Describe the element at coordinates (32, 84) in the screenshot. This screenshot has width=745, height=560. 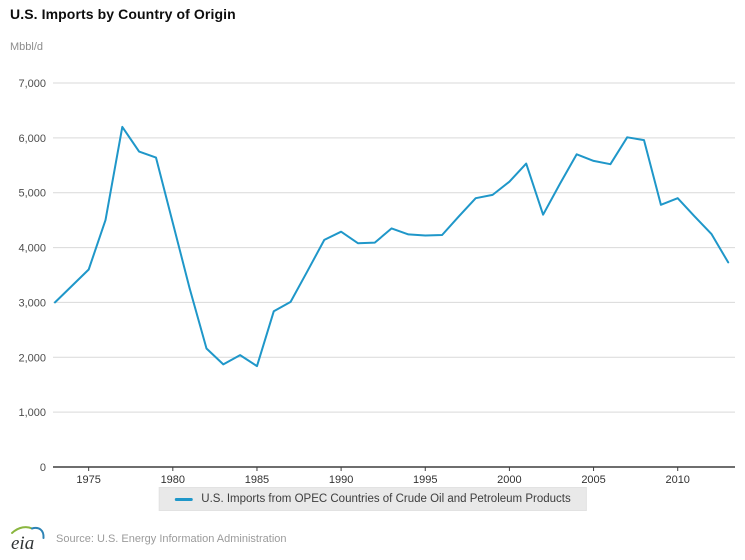
I see `y-axis-tick-label: 7,000` at that location.